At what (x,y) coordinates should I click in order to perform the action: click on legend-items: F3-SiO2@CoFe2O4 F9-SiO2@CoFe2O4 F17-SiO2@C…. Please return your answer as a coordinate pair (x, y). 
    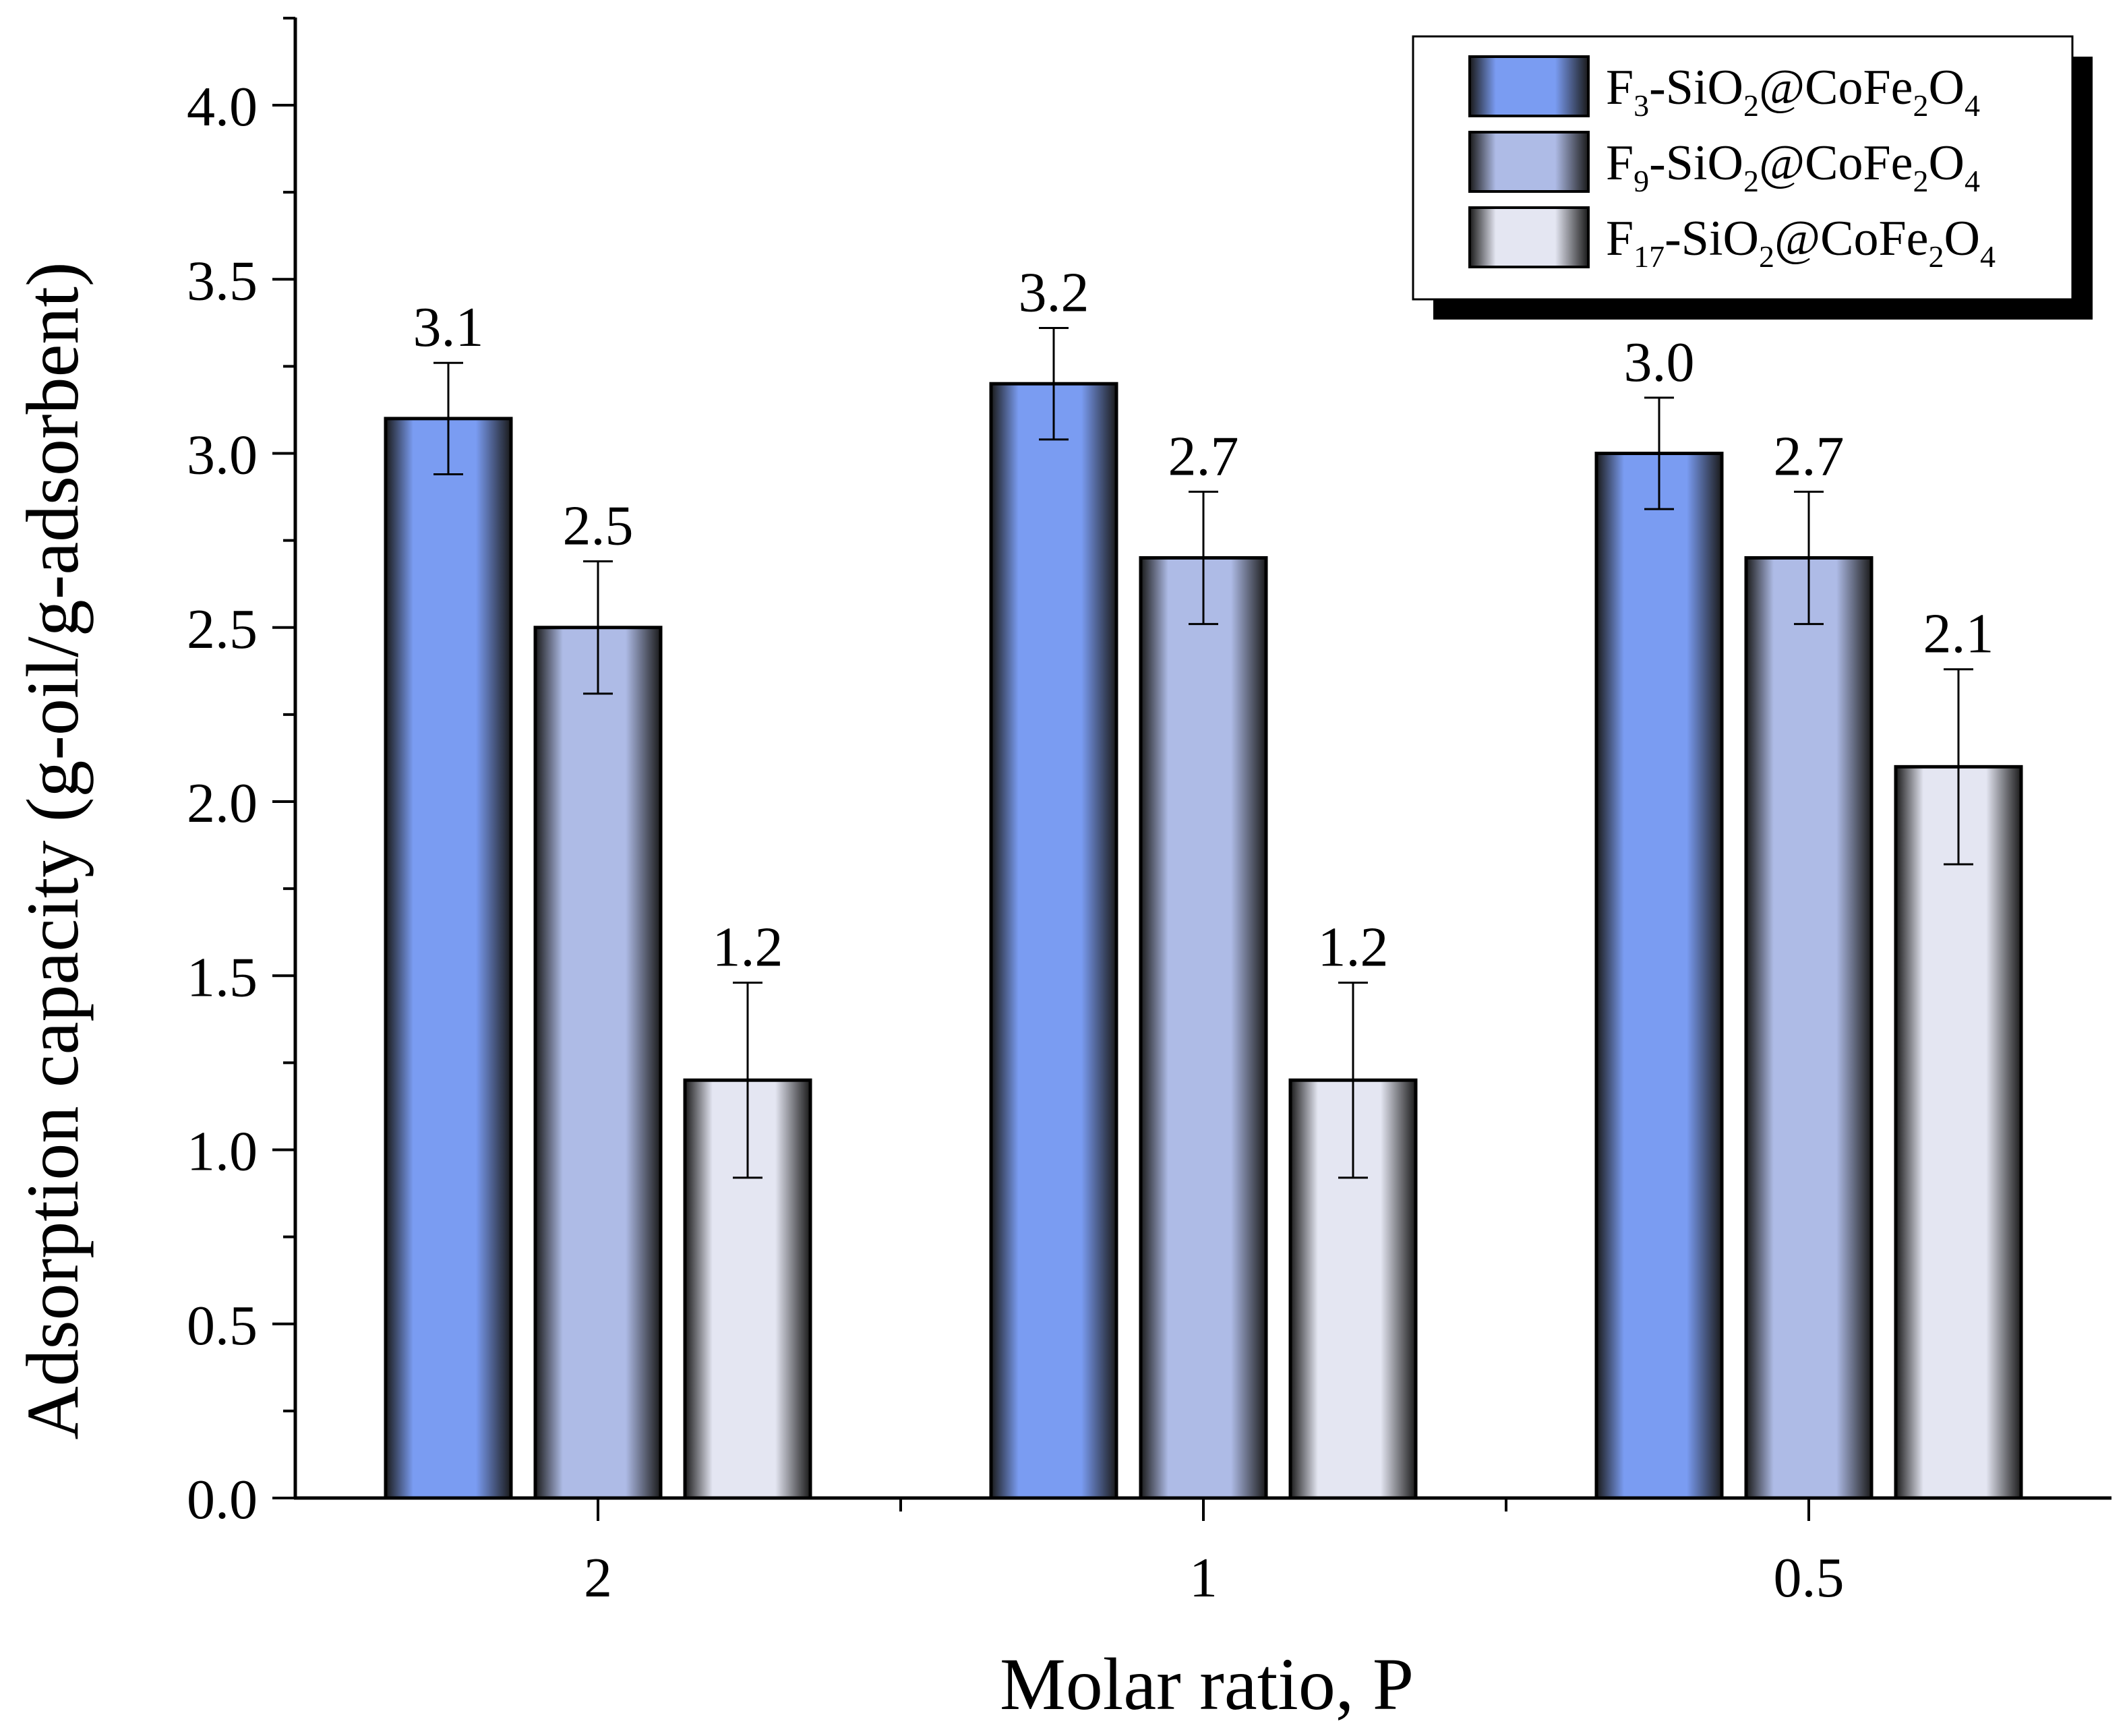
    Looking at the image, I should click on (1732, 164).